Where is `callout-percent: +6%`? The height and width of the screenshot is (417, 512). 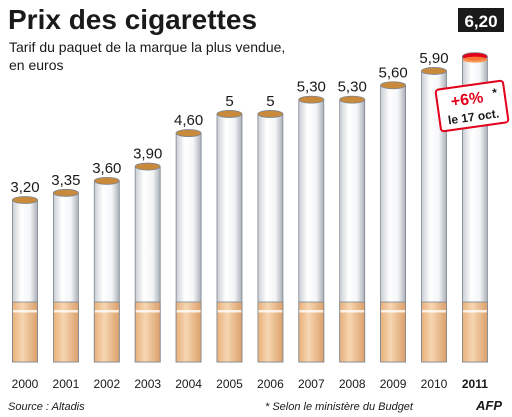
callout-percent: +6% is located at coordinates (467, 99).